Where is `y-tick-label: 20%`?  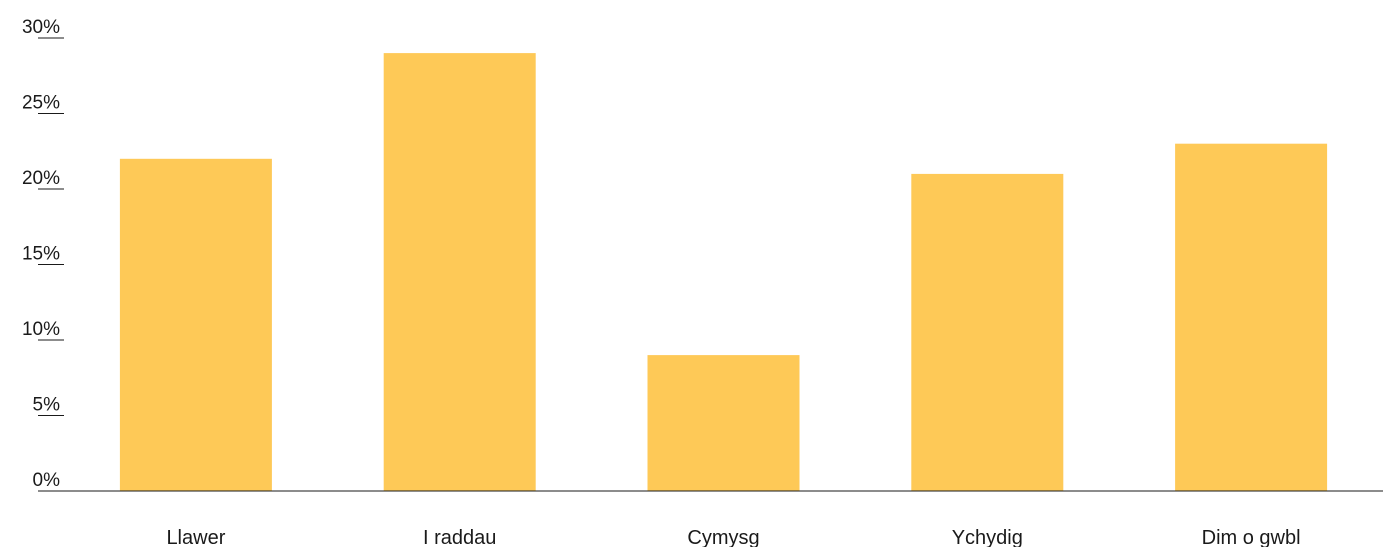
y-tick-label: 20% is located at coordinates (41, 178).